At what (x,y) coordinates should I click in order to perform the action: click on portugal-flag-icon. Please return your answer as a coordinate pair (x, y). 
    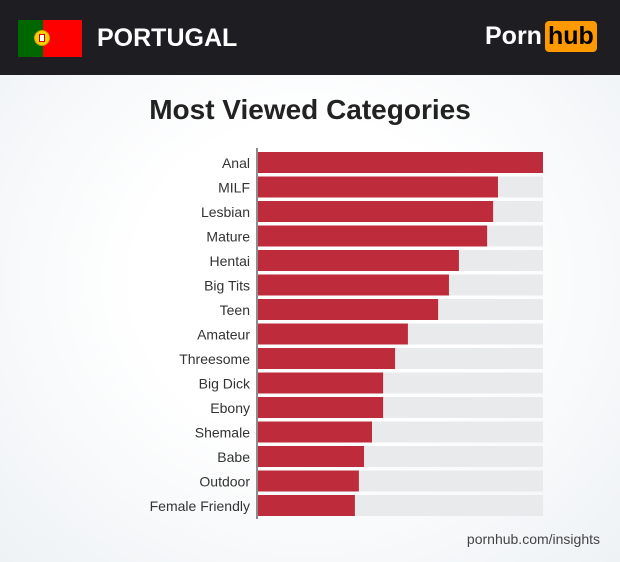
    Looking at the image, I should click on (50, 38).